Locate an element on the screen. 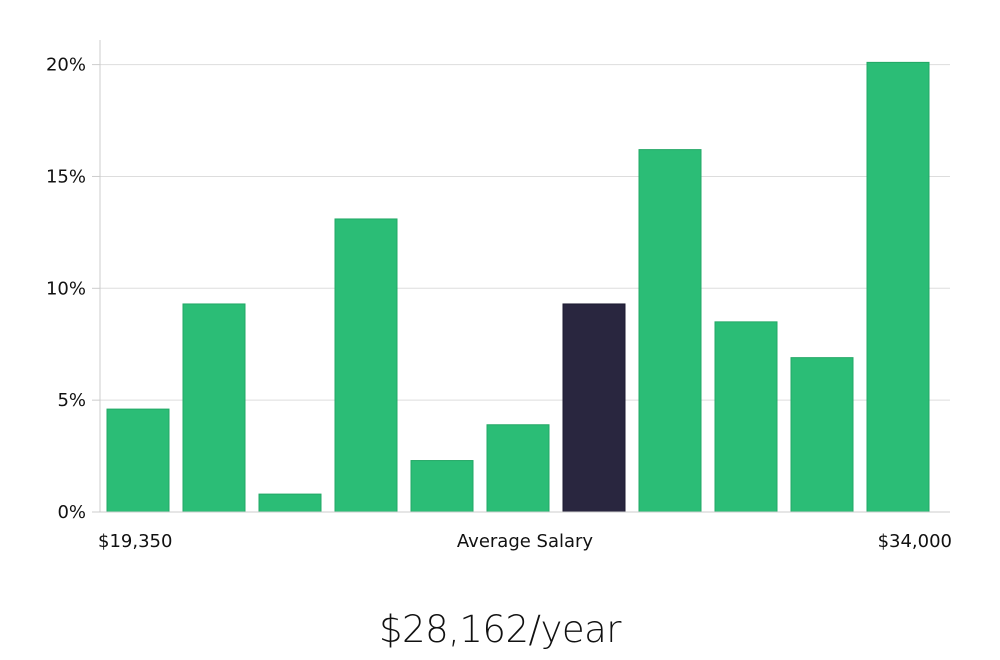  y-tick-label: 20% is located at coordinates (66, 65).